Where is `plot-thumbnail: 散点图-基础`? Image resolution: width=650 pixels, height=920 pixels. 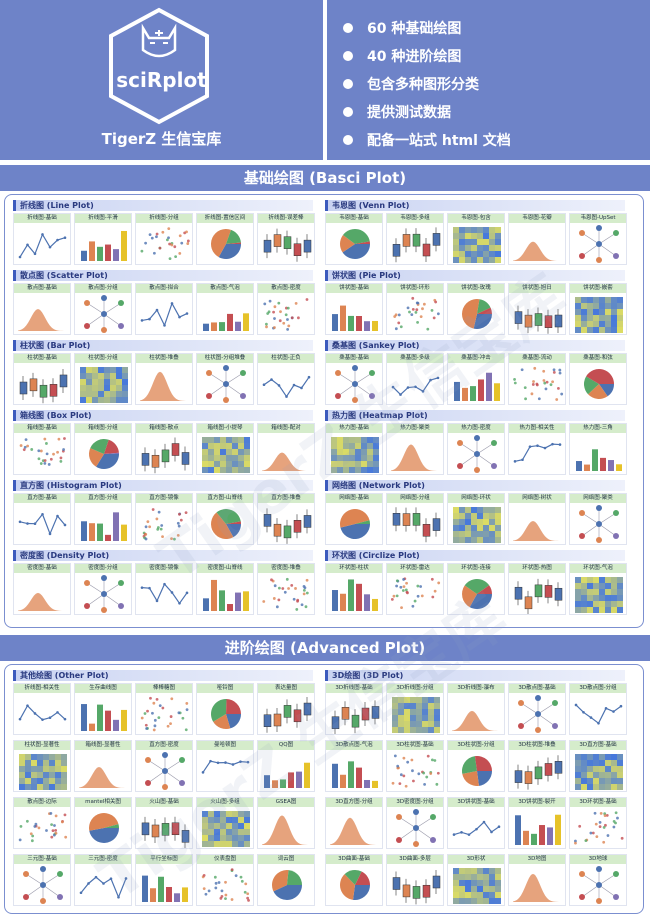
plot-thumbnail: 散点图-基础 is located at coordinates (42, 309).